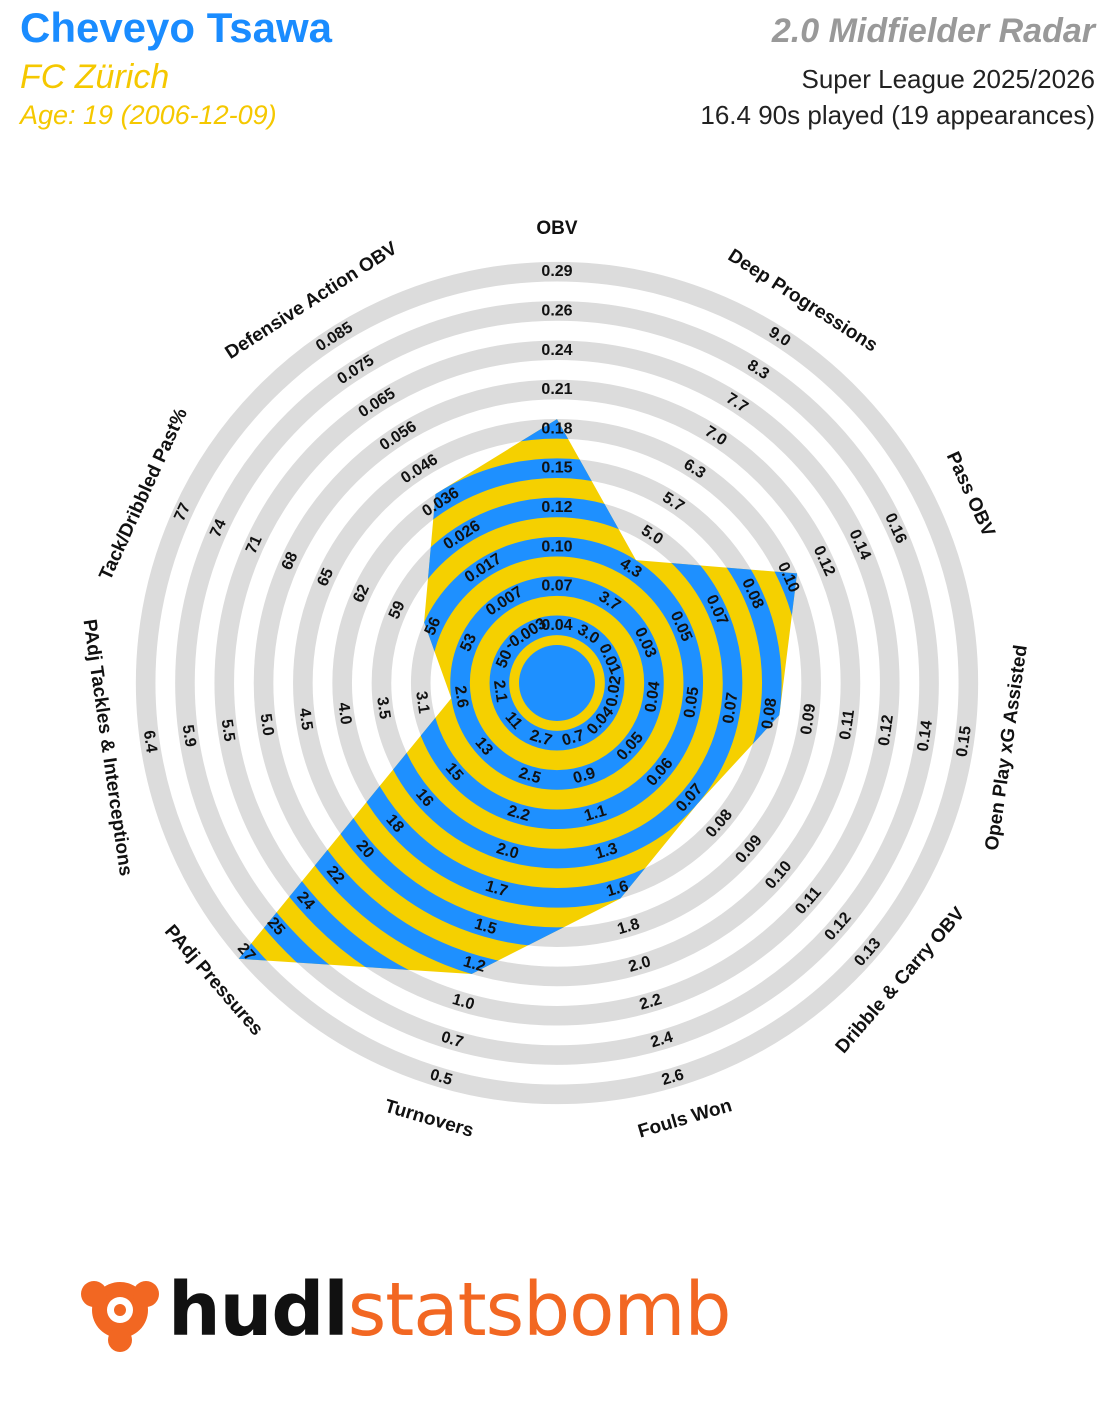  Describe the element at coordinates (948, 79) in the screenshot. I see `competition-label: Super League 2025/2026` at that location.